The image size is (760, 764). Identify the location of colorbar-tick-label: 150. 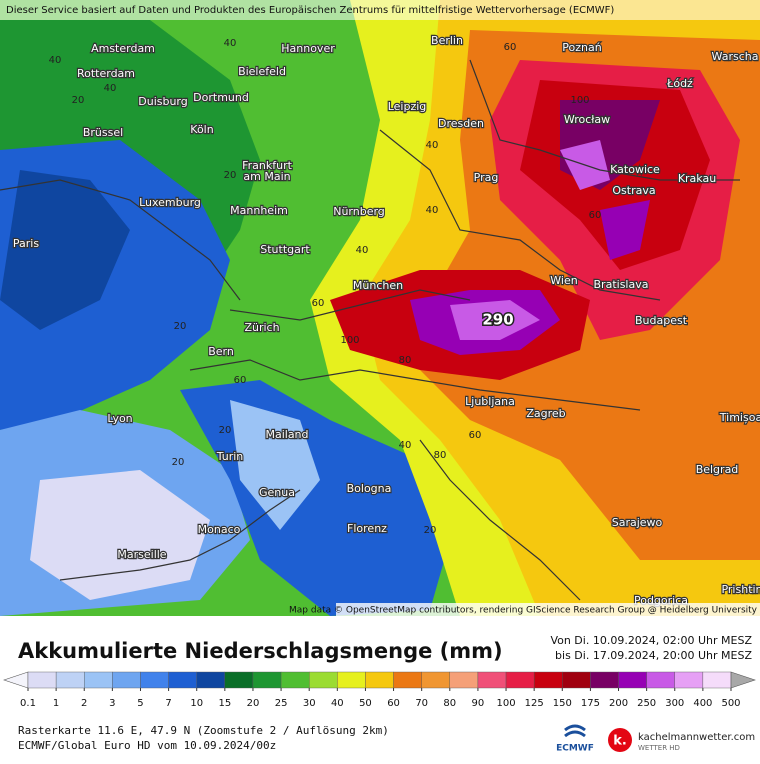
(562, 703).